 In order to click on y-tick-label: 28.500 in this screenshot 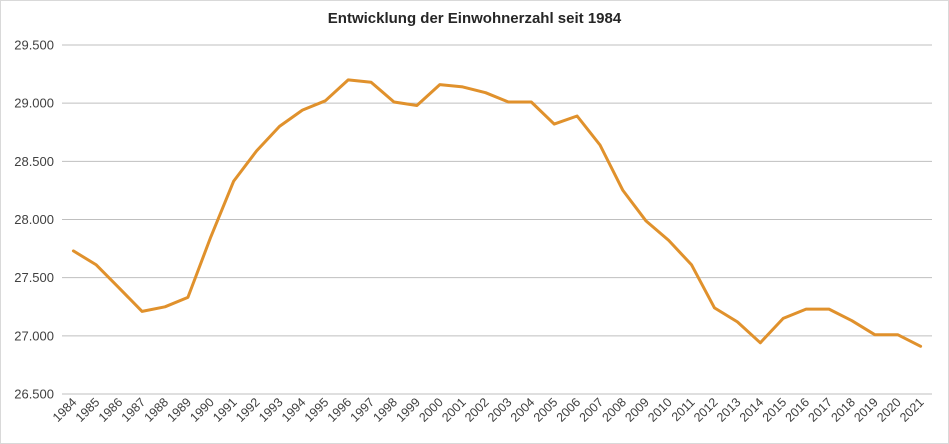, I will do `click(34, 161)`.